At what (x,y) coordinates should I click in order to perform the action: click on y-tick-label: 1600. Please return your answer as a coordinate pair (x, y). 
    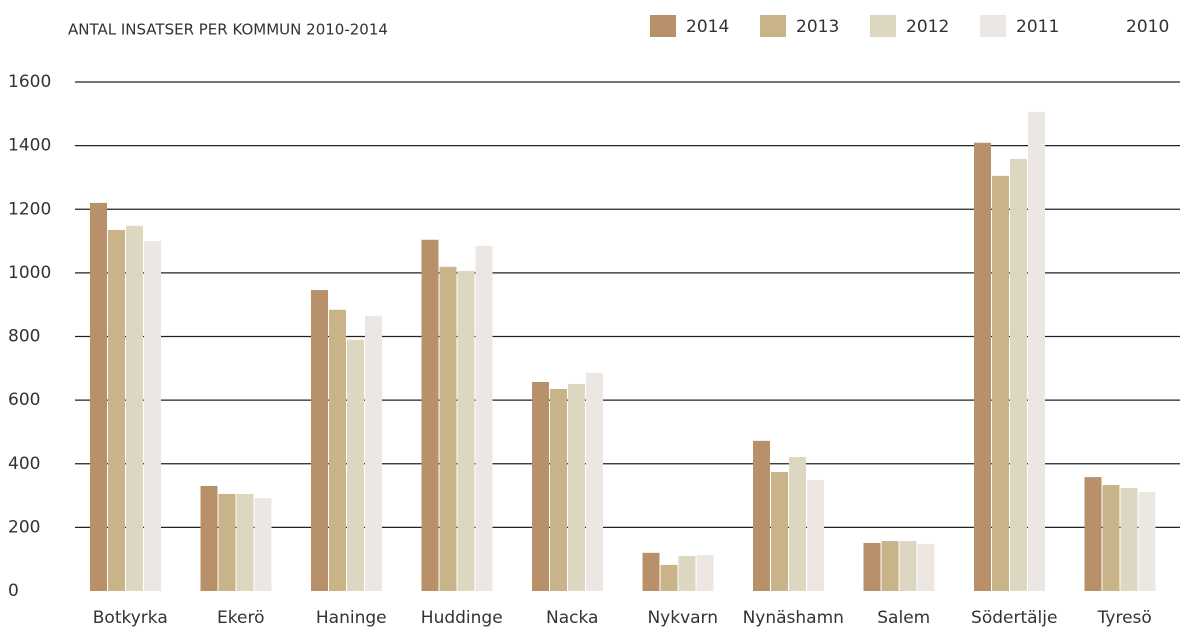
    Looking at the image, I should click on (29, 82).